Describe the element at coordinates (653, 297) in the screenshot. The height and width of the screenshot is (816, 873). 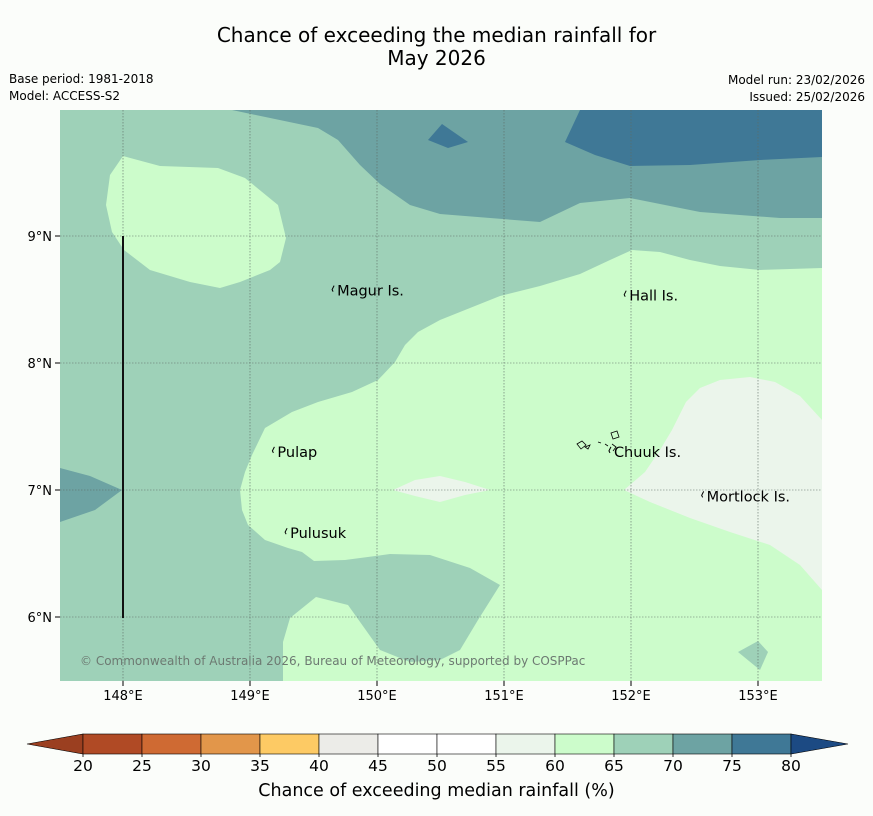
I see `place-label: Hall Is.` at that location.